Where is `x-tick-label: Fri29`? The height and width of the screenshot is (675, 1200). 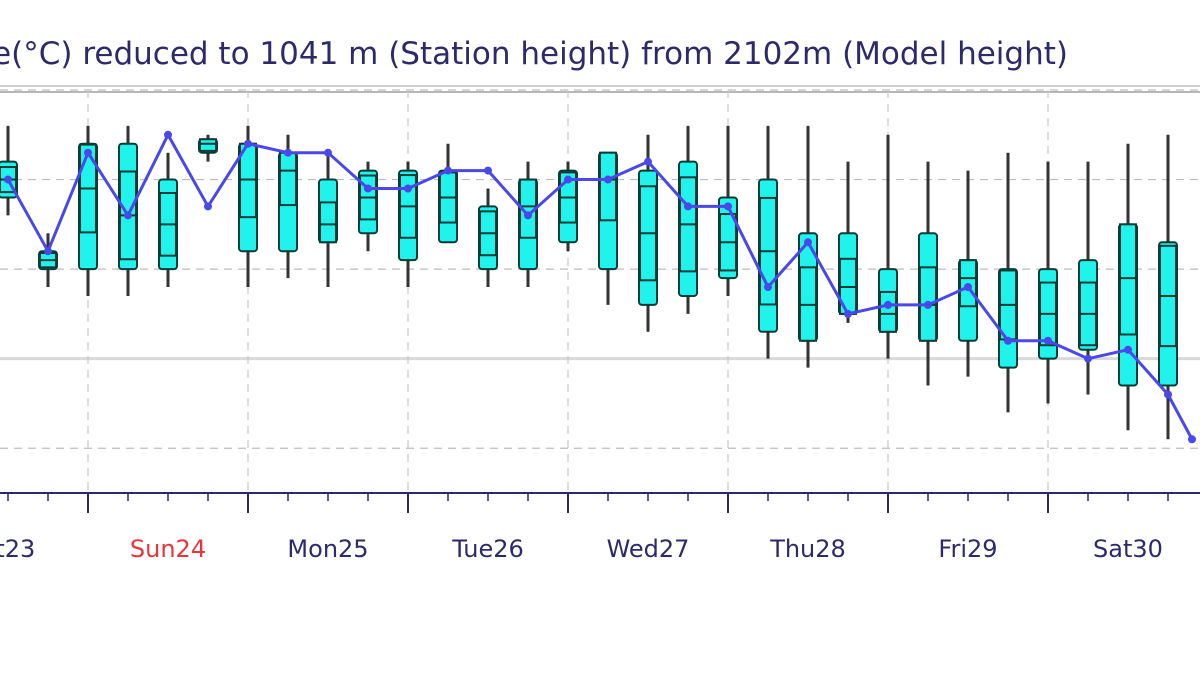
x-tick-label: Fri29 is located at coordinates (967, 549).